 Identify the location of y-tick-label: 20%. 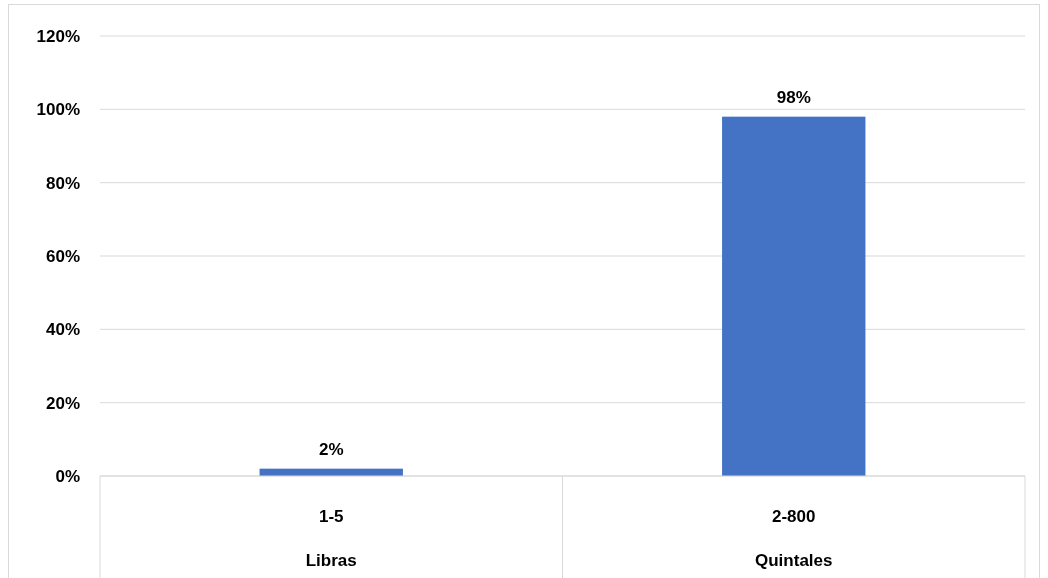
(62, 403).